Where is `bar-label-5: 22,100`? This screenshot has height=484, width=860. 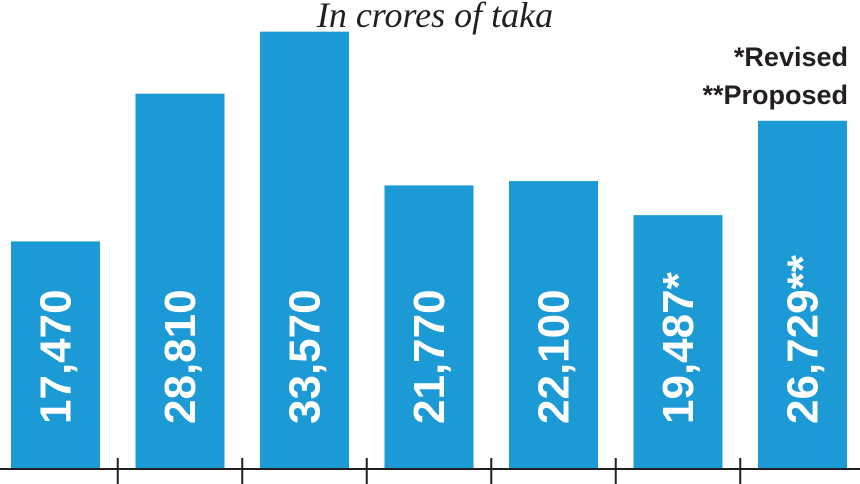
bar-label-5: 22,100 is located at coordinates (554, 356).